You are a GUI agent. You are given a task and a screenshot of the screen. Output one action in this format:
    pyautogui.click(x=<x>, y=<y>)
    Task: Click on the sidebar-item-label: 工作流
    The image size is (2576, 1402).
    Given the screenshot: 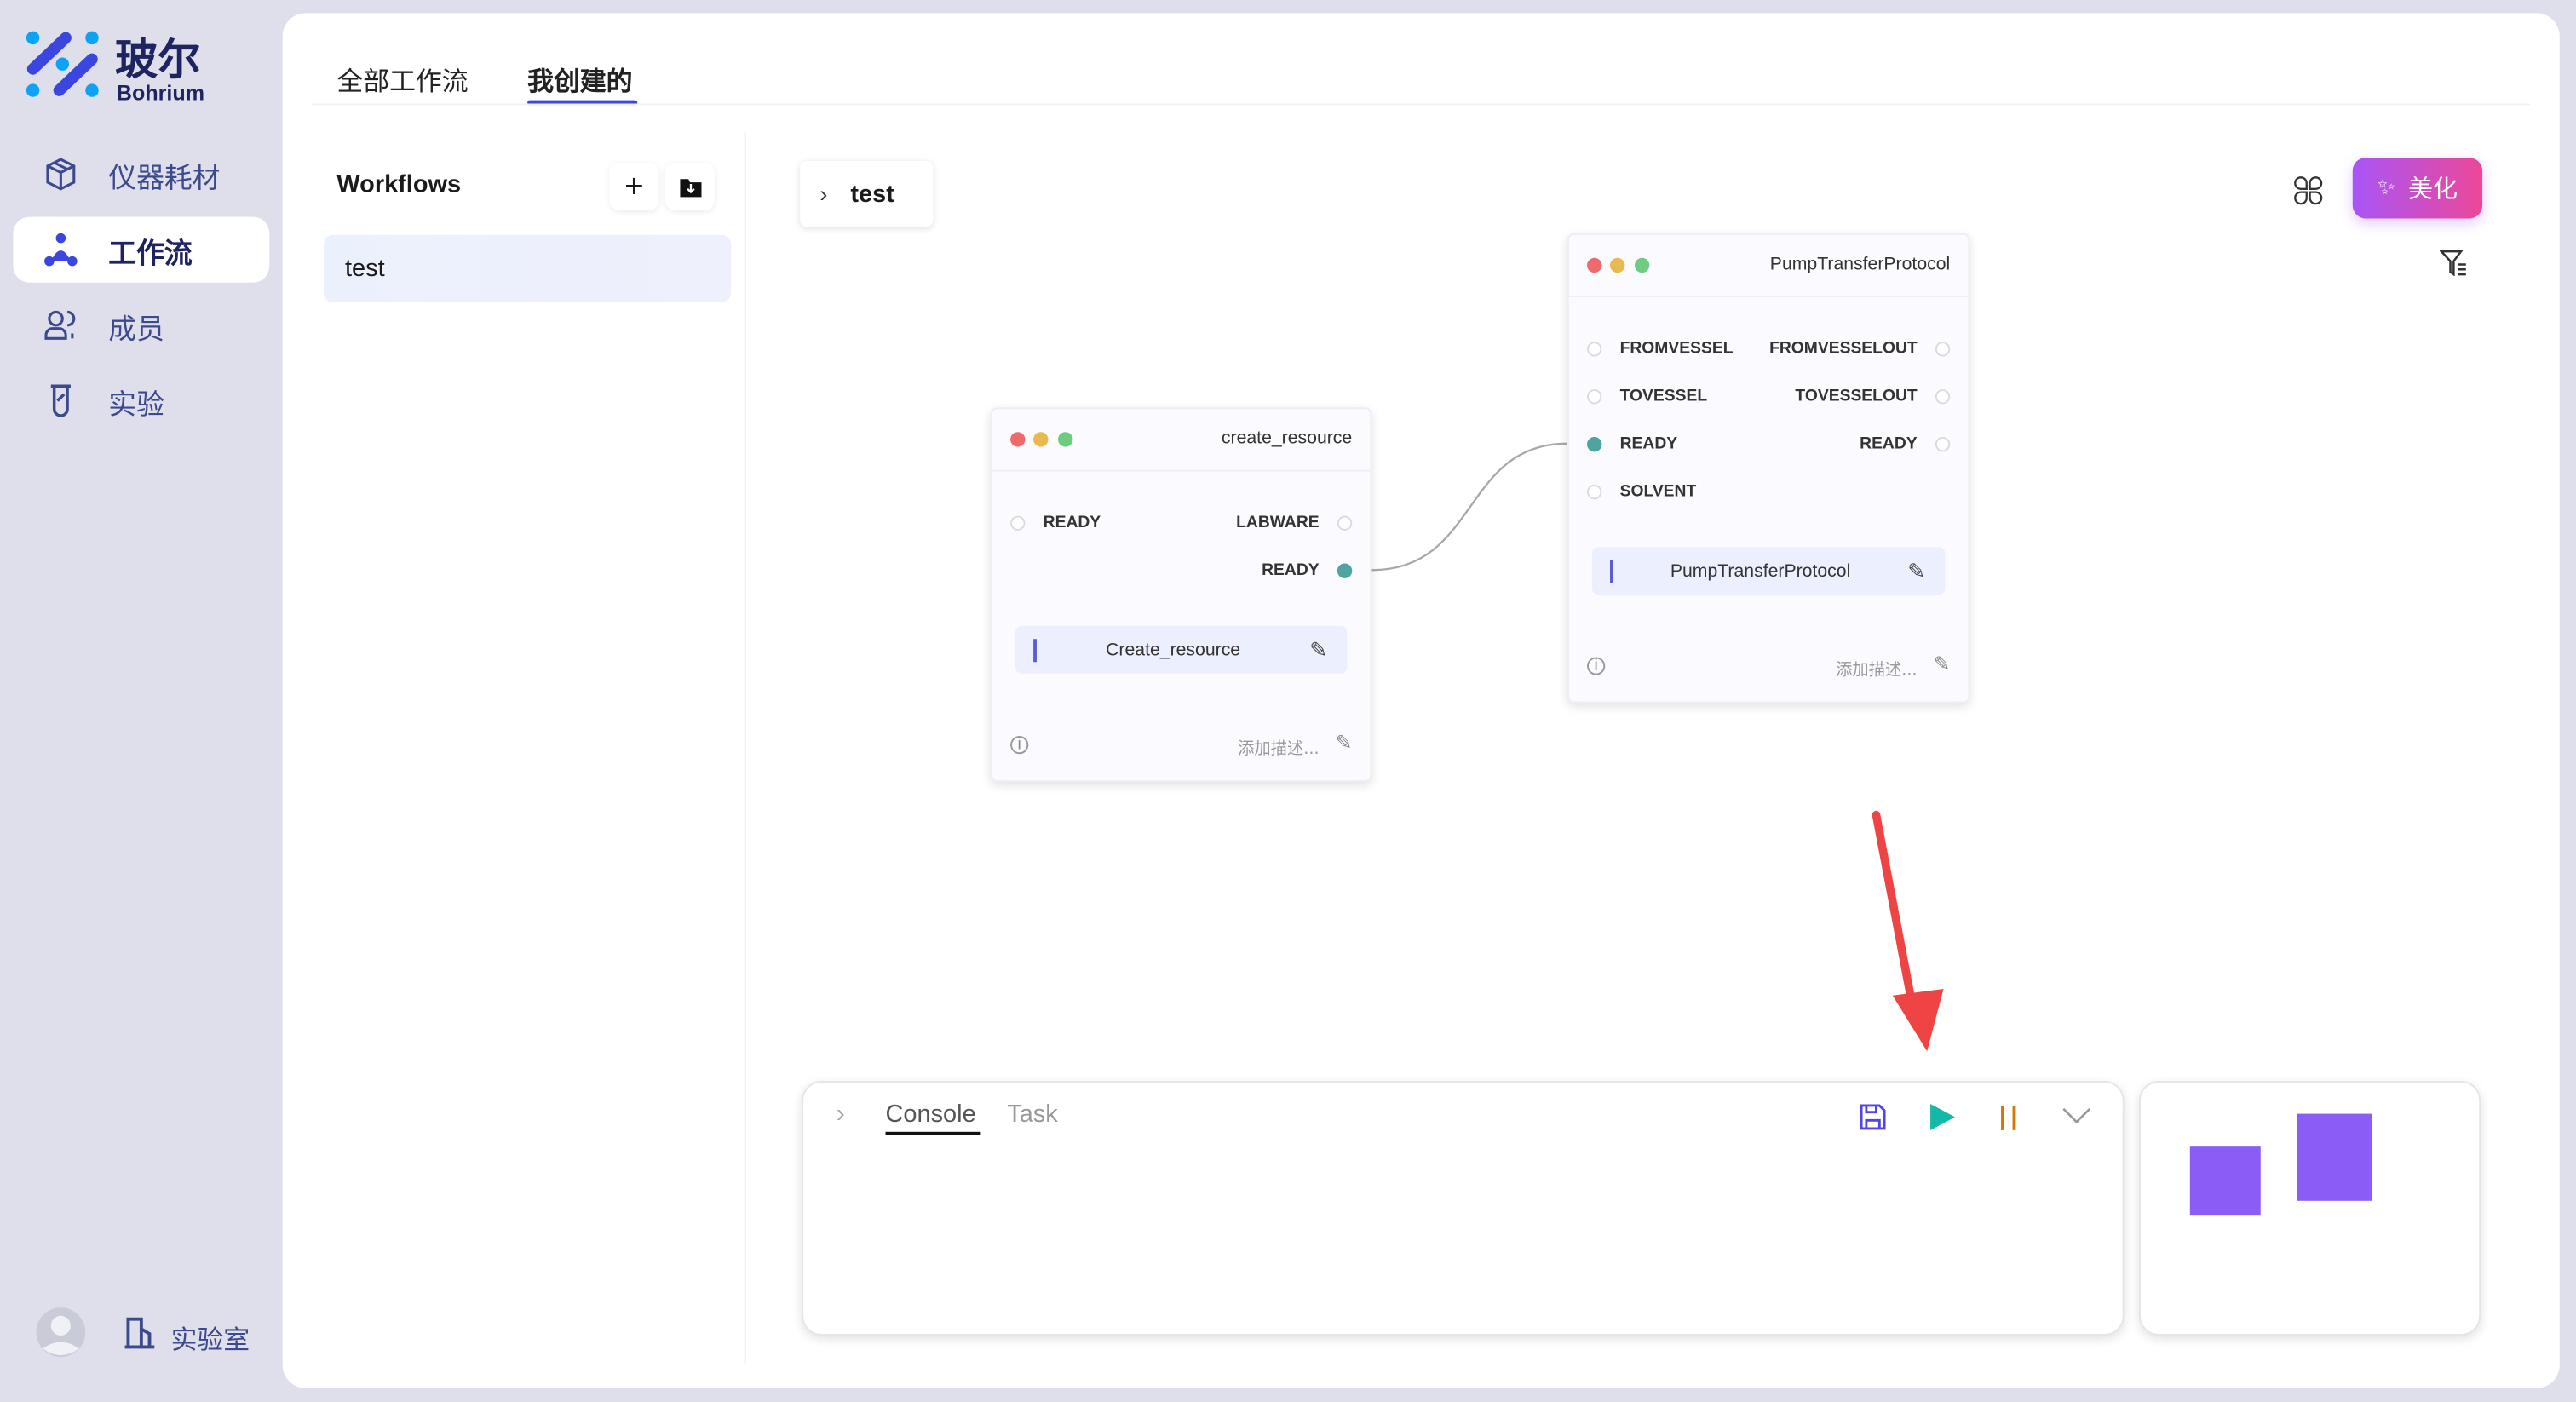 What is the action you would take?
    pyautogui.click(x=151, y=254)
    